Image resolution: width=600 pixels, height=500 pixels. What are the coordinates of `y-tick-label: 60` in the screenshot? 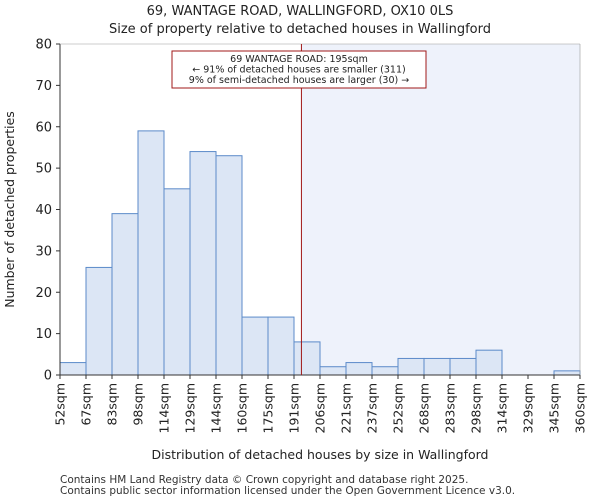 It's located at (43, 127).